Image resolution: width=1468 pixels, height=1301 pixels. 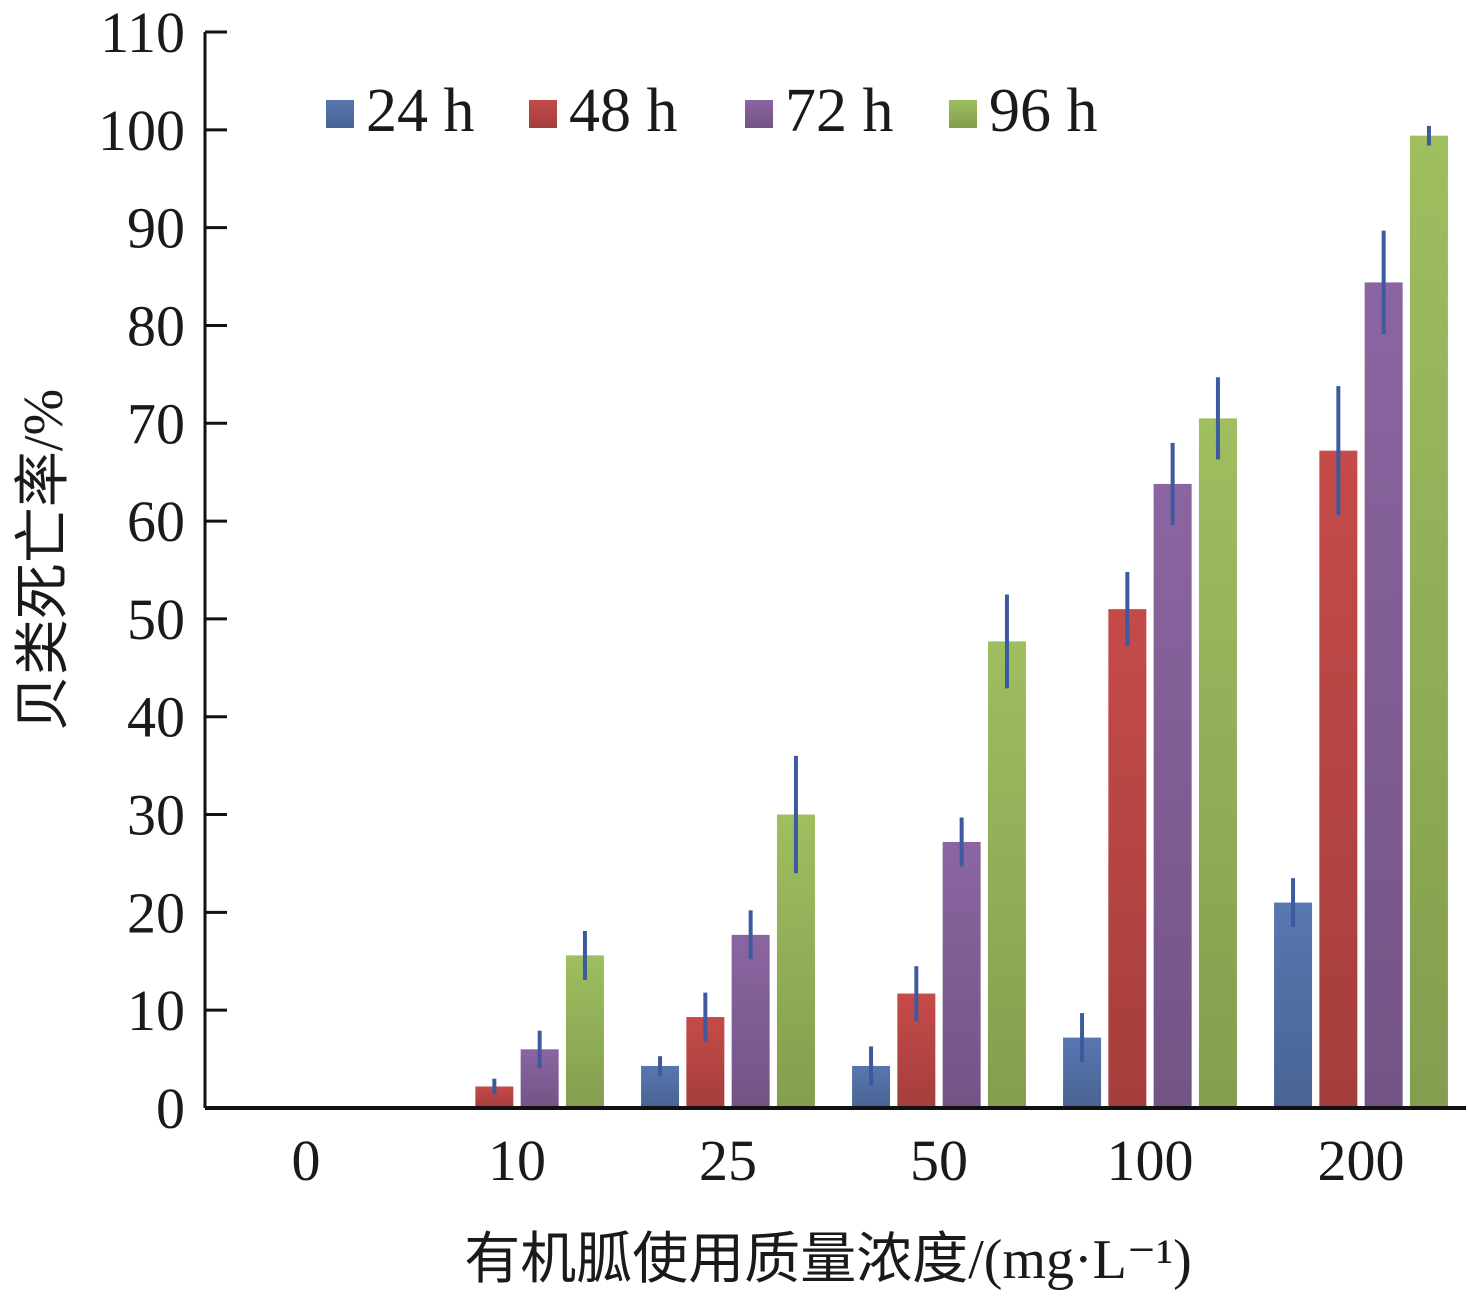 What do you see at coordinates (939, 1160) in the screenshot?
I see `x-tick-label: 50` at bounding box center [939, 1160].